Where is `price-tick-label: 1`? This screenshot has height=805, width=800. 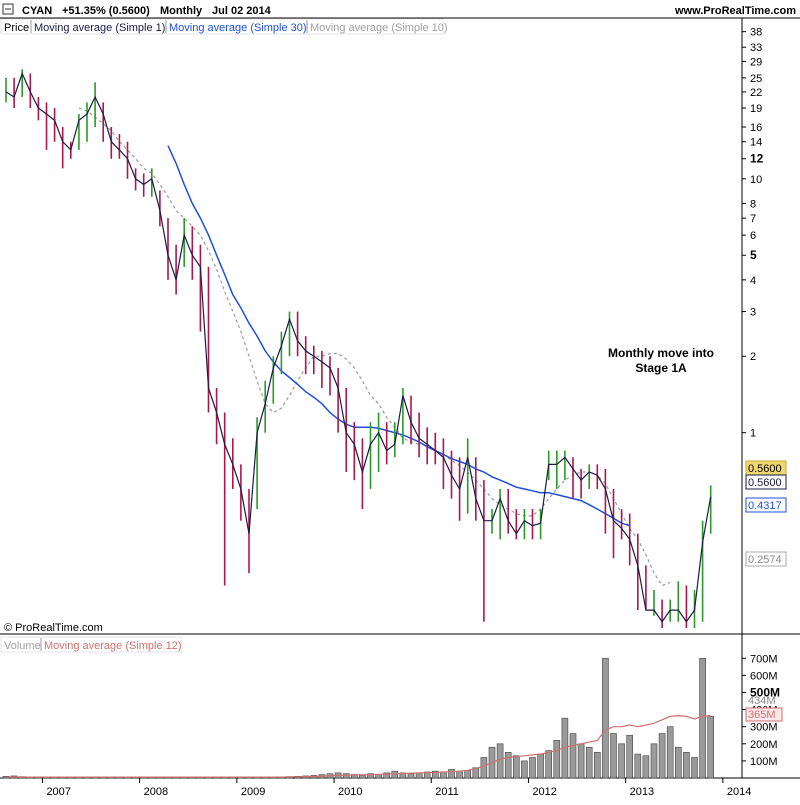
price-tick-label: 1 is located at coordinates (753, 434).